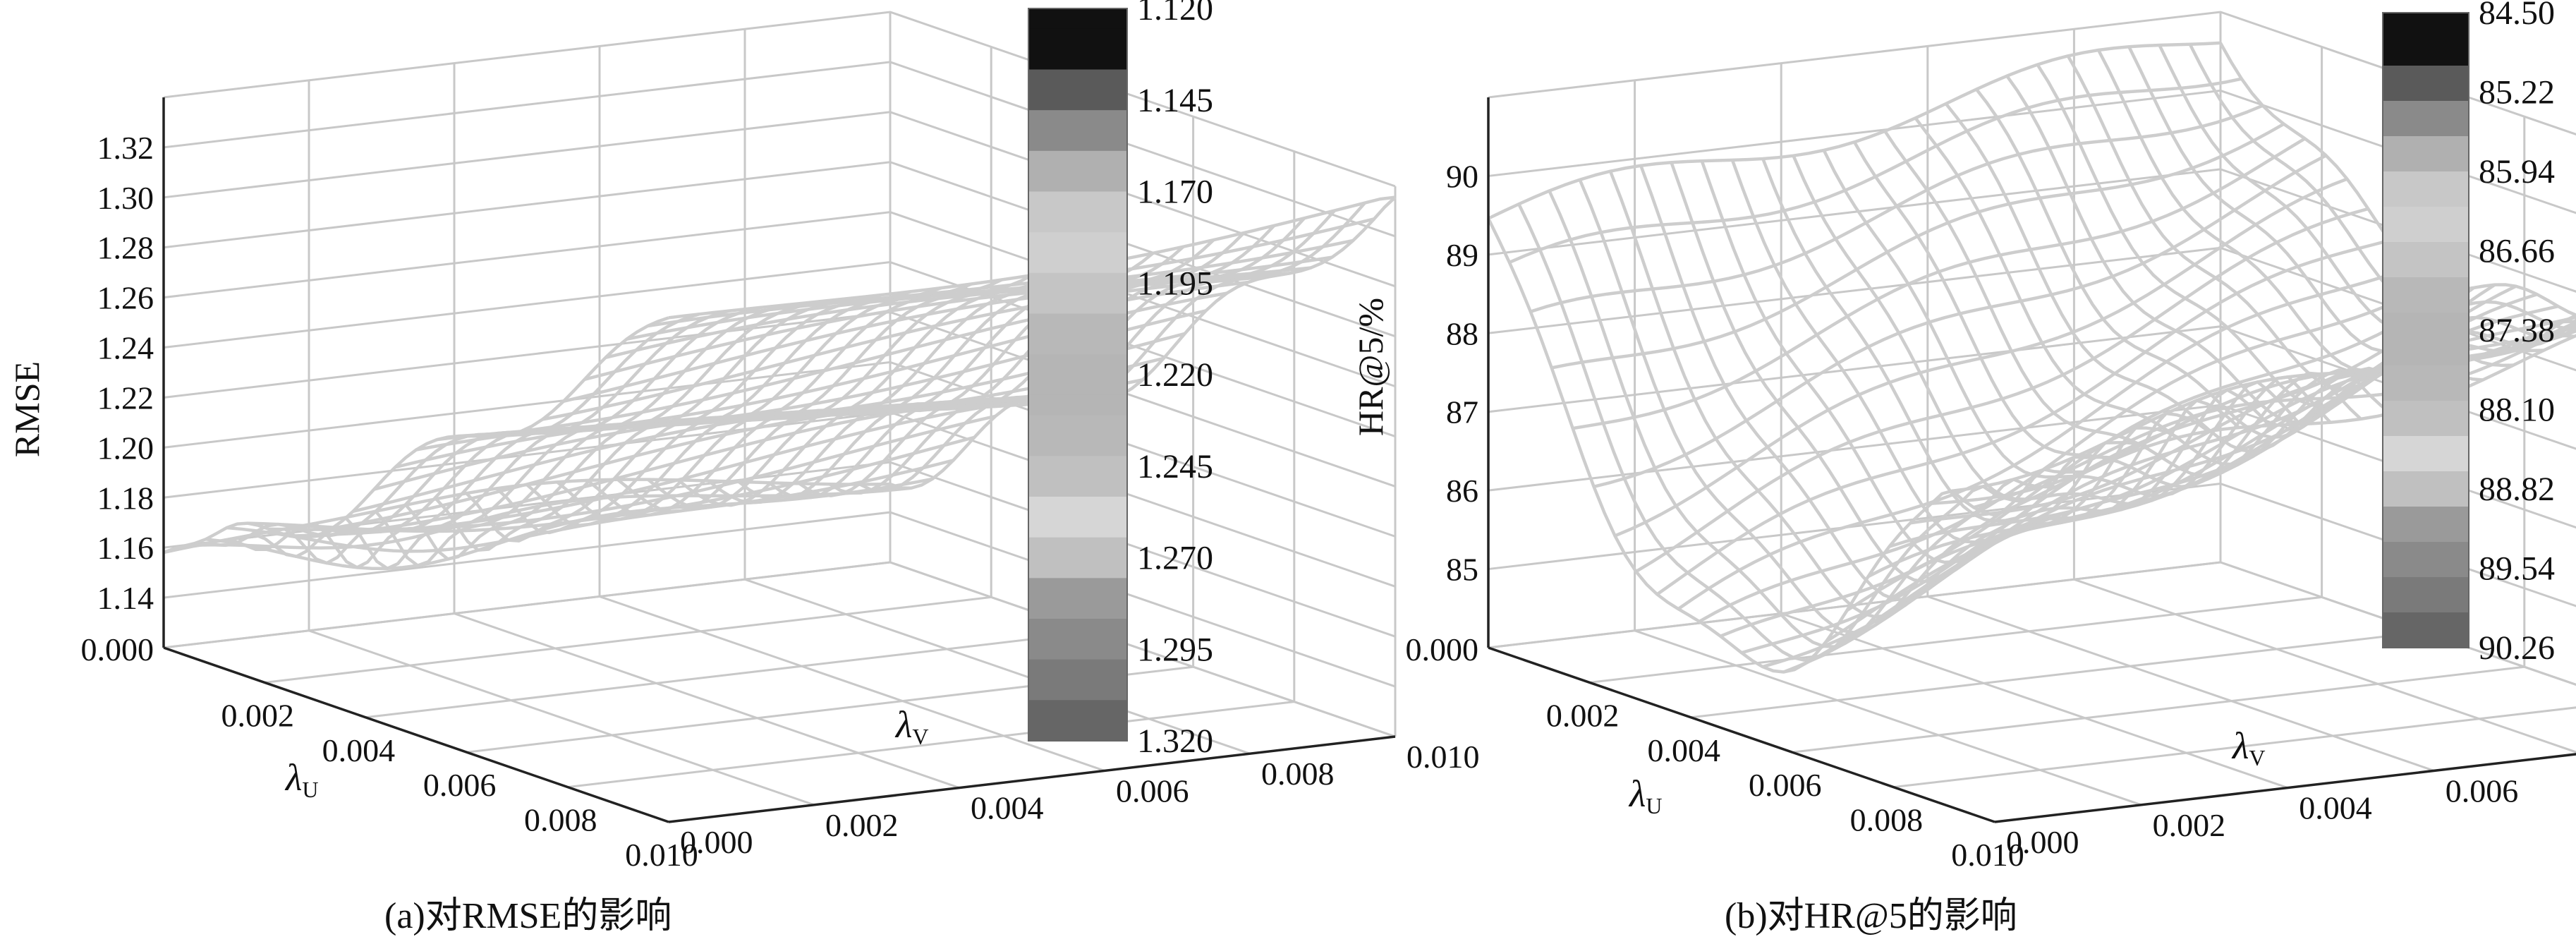  What do you see at coordinates (1175, 193) in the screenshot?
I see `colorbar-tick-label: 1.170` at bounding box center [1175, 193].